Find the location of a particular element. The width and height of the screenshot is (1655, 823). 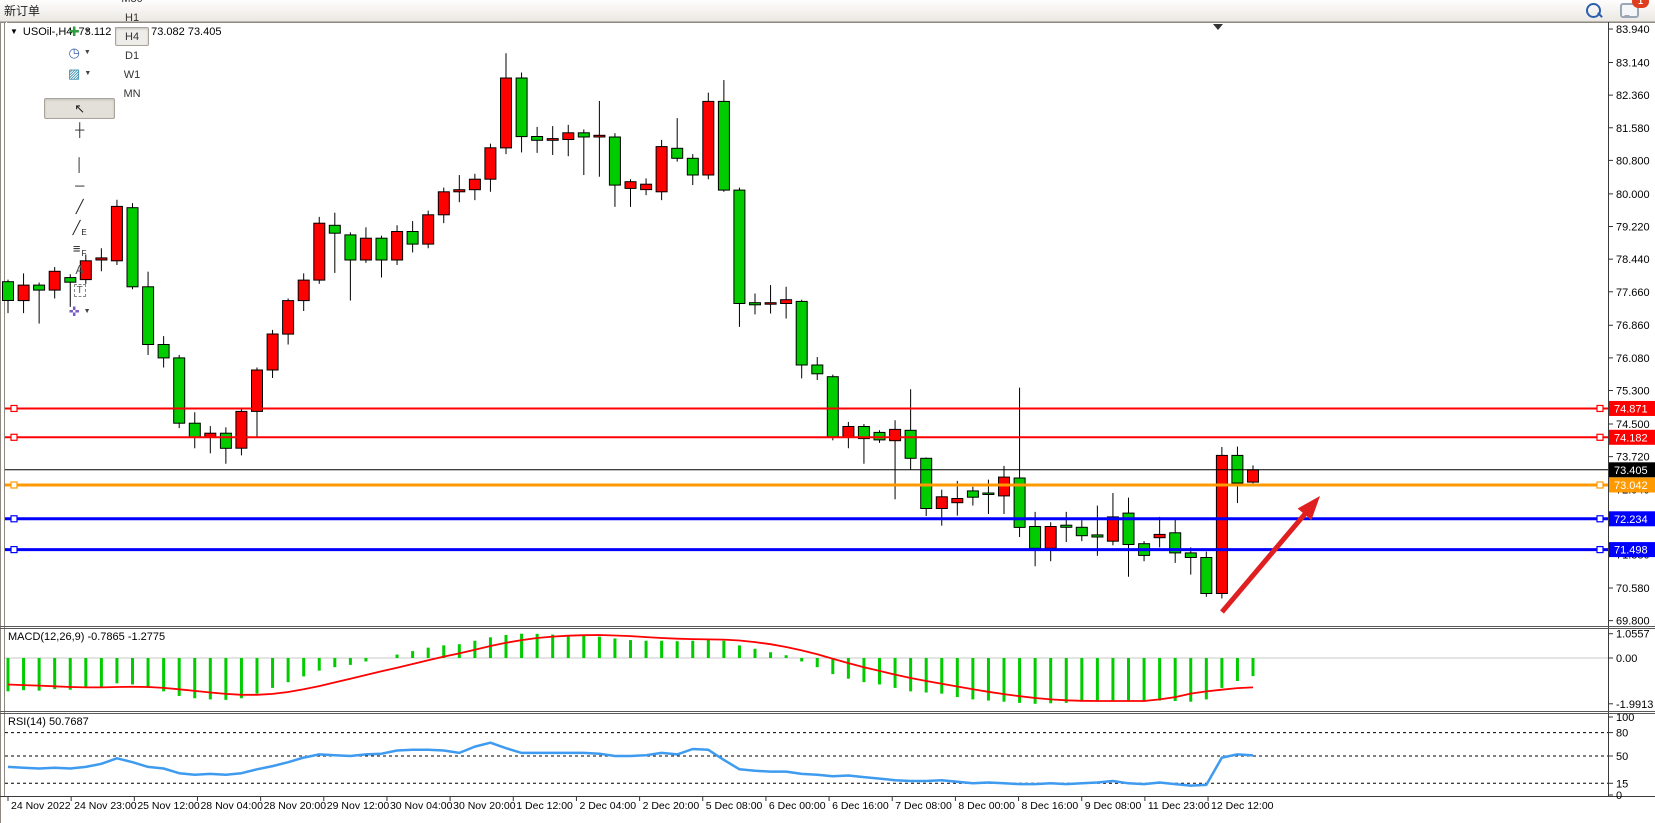

new-chart-icon: ✚ is located at coordinates (74, 31).